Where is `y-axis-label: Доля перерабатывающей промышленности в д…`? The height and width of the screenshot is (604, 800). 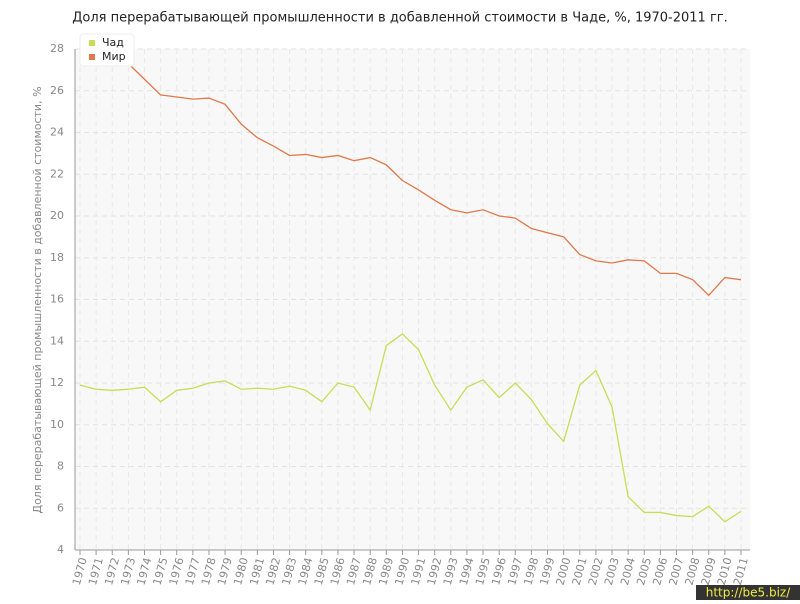 y-axis-label: Доля перерабатывающей промышленности в д… is located at coordinates (37, 299).